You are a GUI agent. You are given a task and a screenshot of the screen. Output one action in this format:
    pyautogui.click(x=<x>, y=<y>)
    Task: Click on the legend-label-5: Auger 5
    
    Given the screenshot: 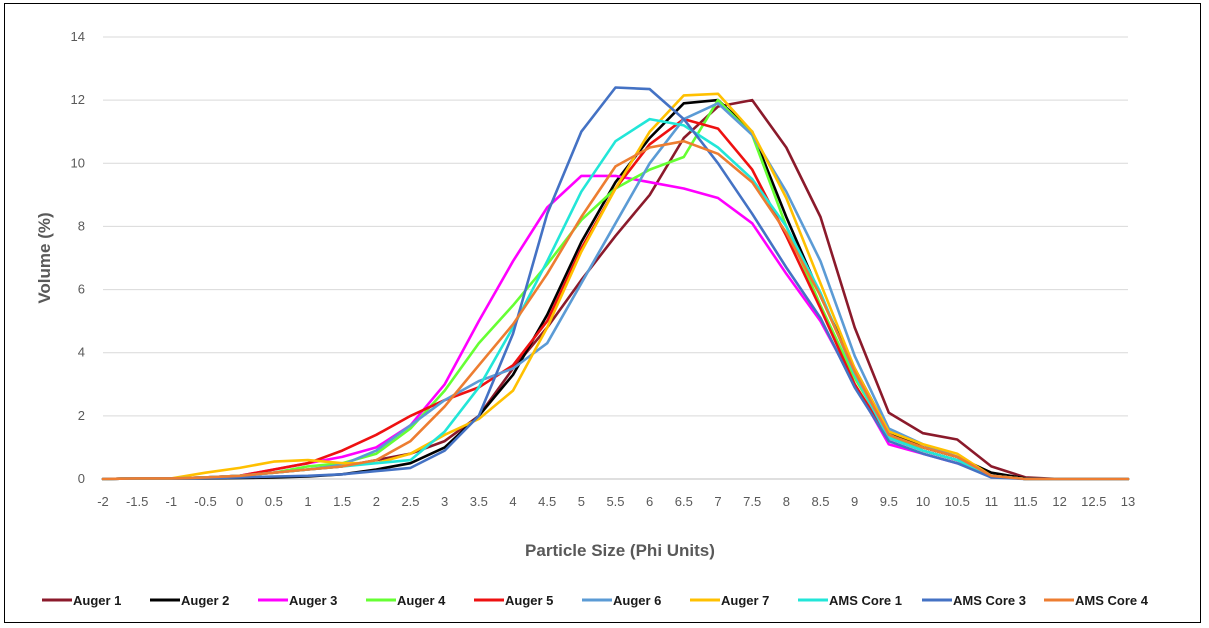 What is the action you would take?
    pyautogui.click(x=529, y=600)
    